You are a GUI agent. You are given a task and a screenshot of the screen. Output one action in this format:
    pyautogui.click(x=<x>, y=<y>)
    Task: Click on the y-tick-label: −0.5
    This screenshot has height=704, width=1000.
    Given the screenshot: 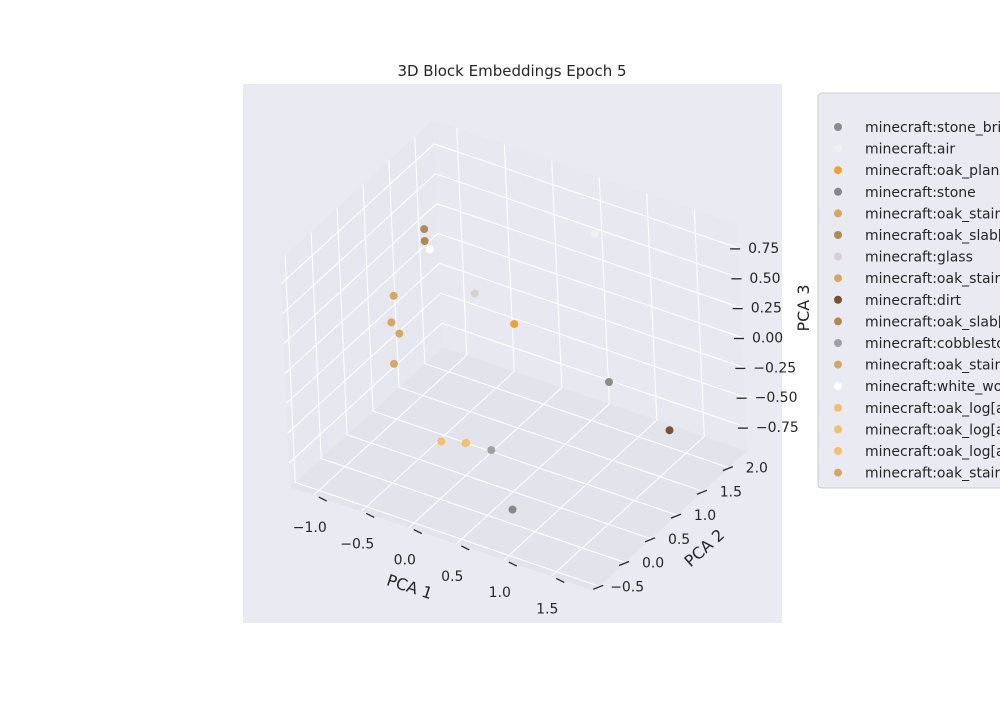 What is the action you would take?
    pyautogui.click(x=627, y=587)
    